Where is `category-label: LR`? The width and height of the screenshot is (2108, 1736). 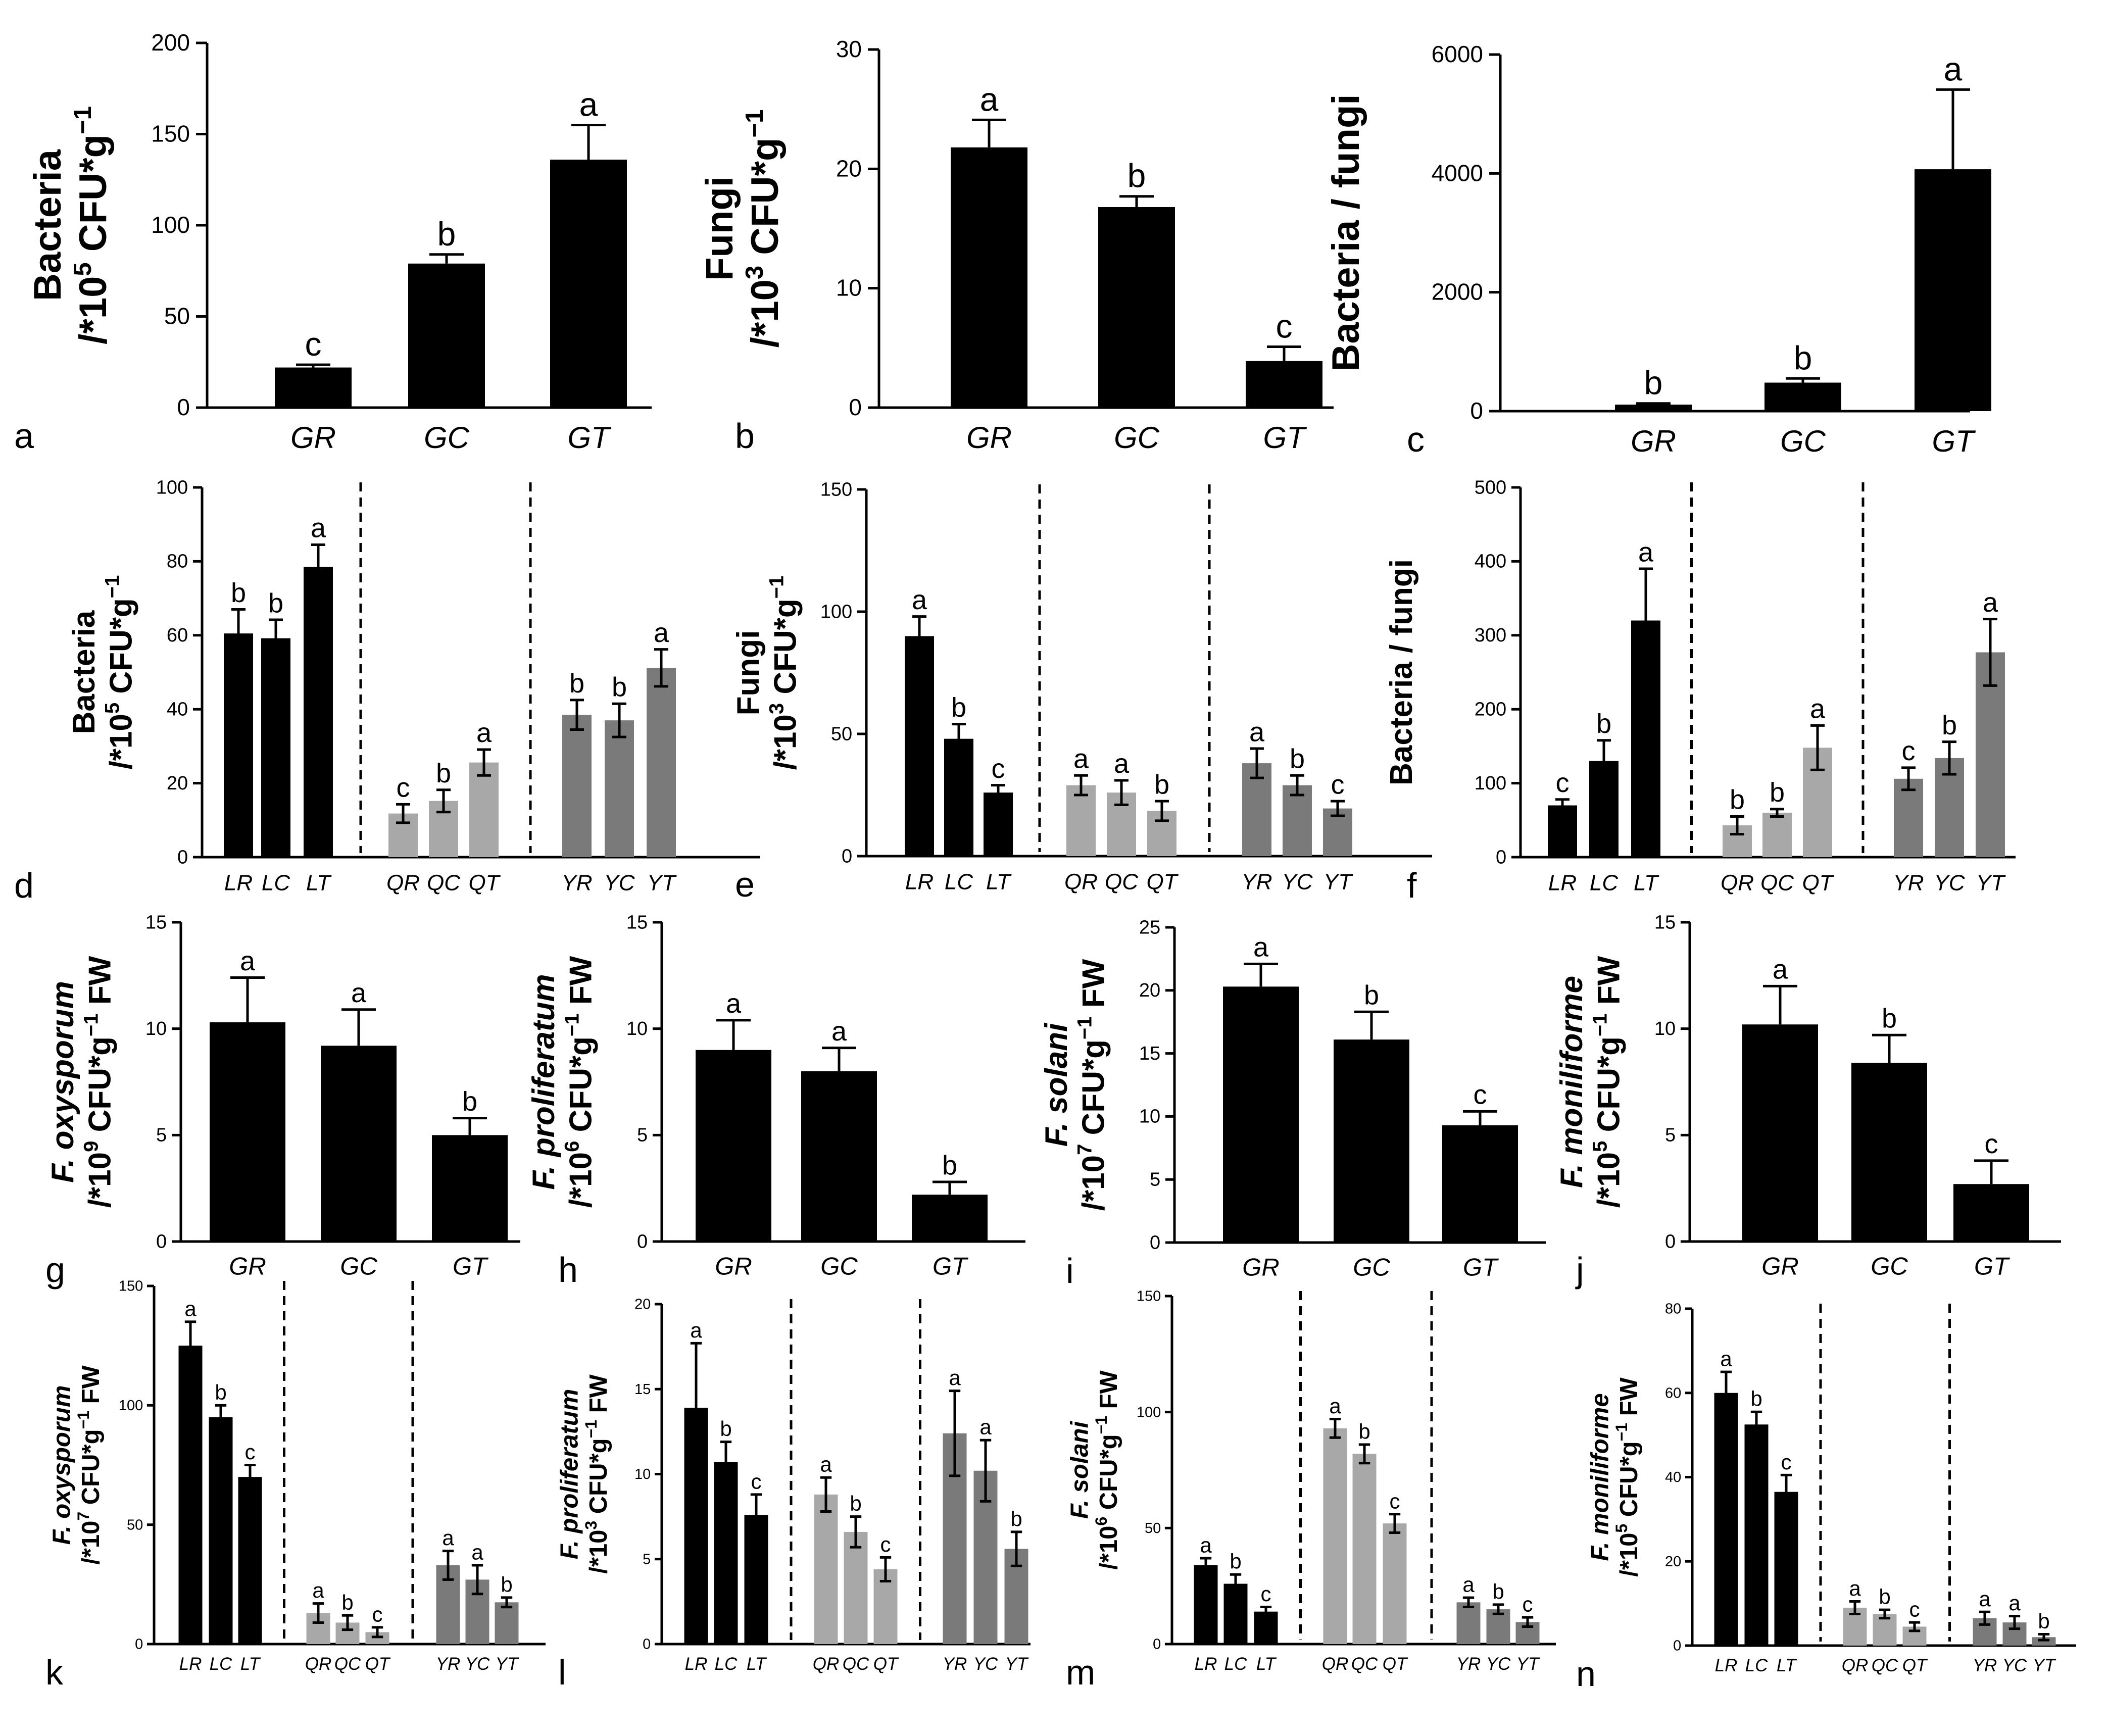
category-label: LR is located at coordinates (1726, 1665).